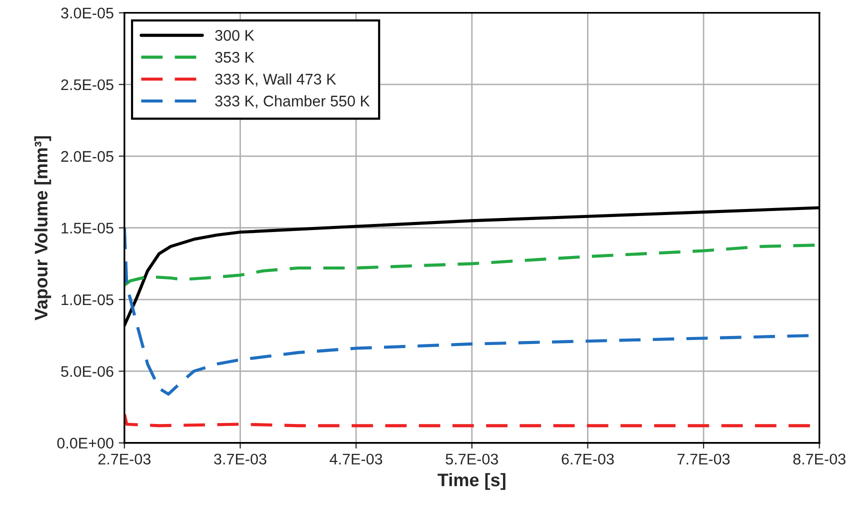 The width and height of the screenshot is (858, 512). Describe the element at coordinates (234, 35) in the screenshot. I see `legend-label: 300 K` at that location.